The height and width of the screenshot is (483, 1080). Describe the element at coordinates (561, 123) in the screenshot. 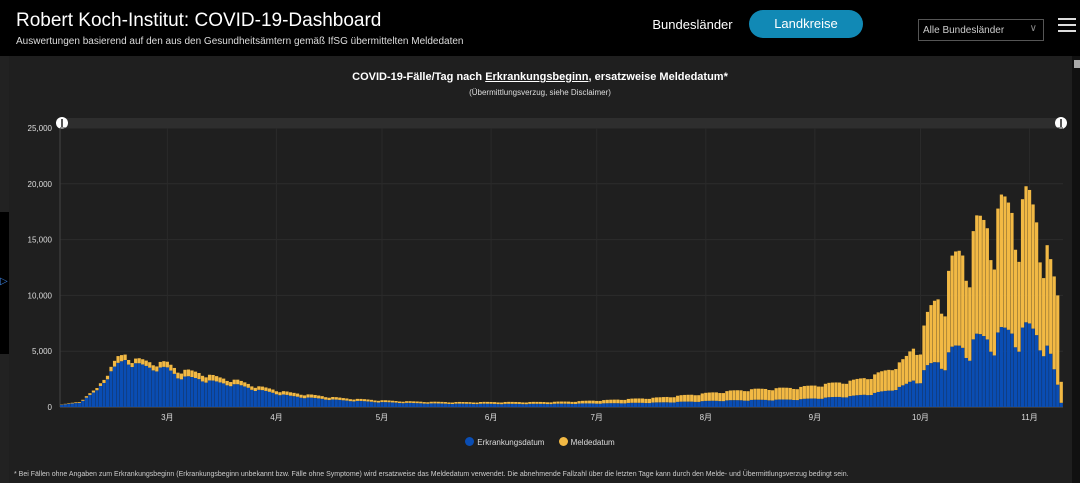

I see `range-slider-track` at that location.